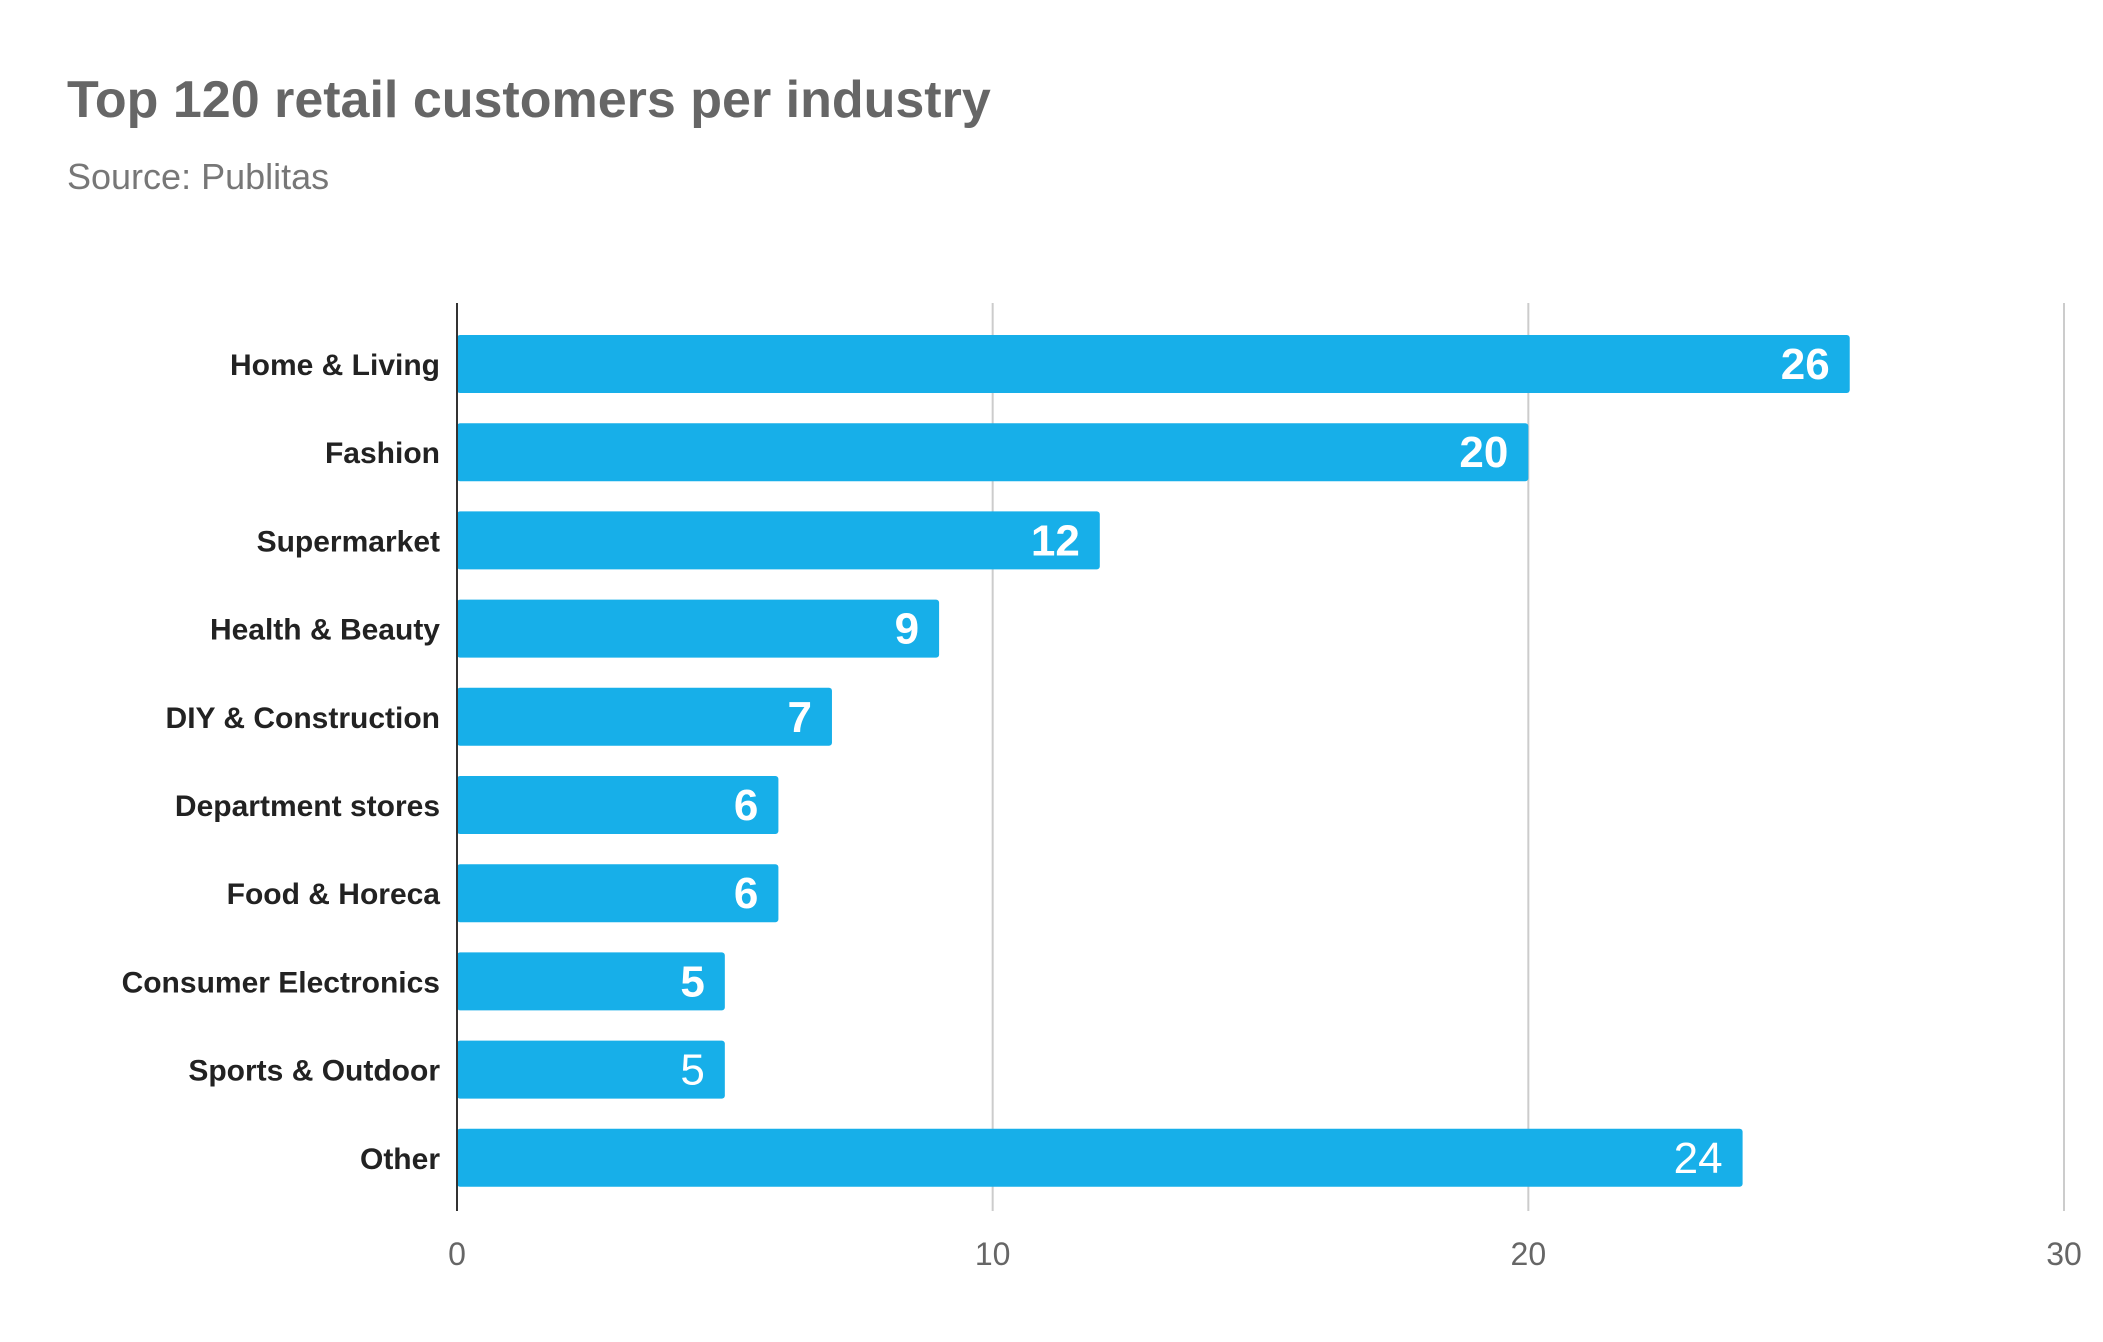 The height and width of the screenshot is (1342, 2103). What do you see at coordinates (457, 1254) in the screenshot?
I see `x-tick-label: 0` at bounding box center [457, 1254].